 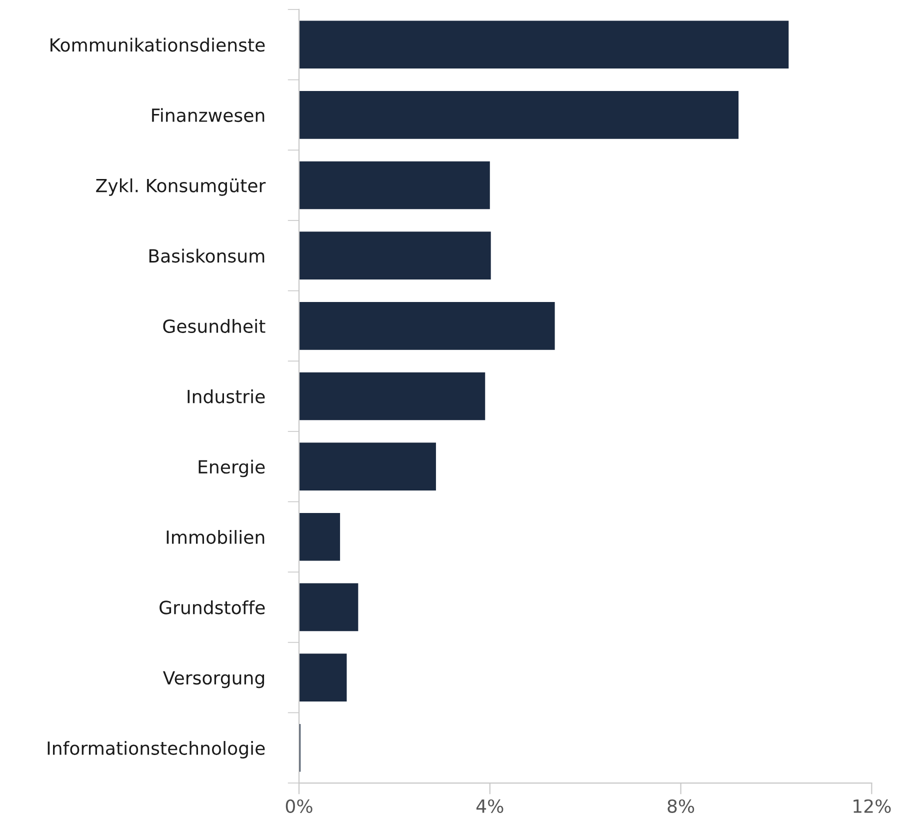 I want to click on y-tick-label: Informationstechnologie, so click(x=156, y=749).